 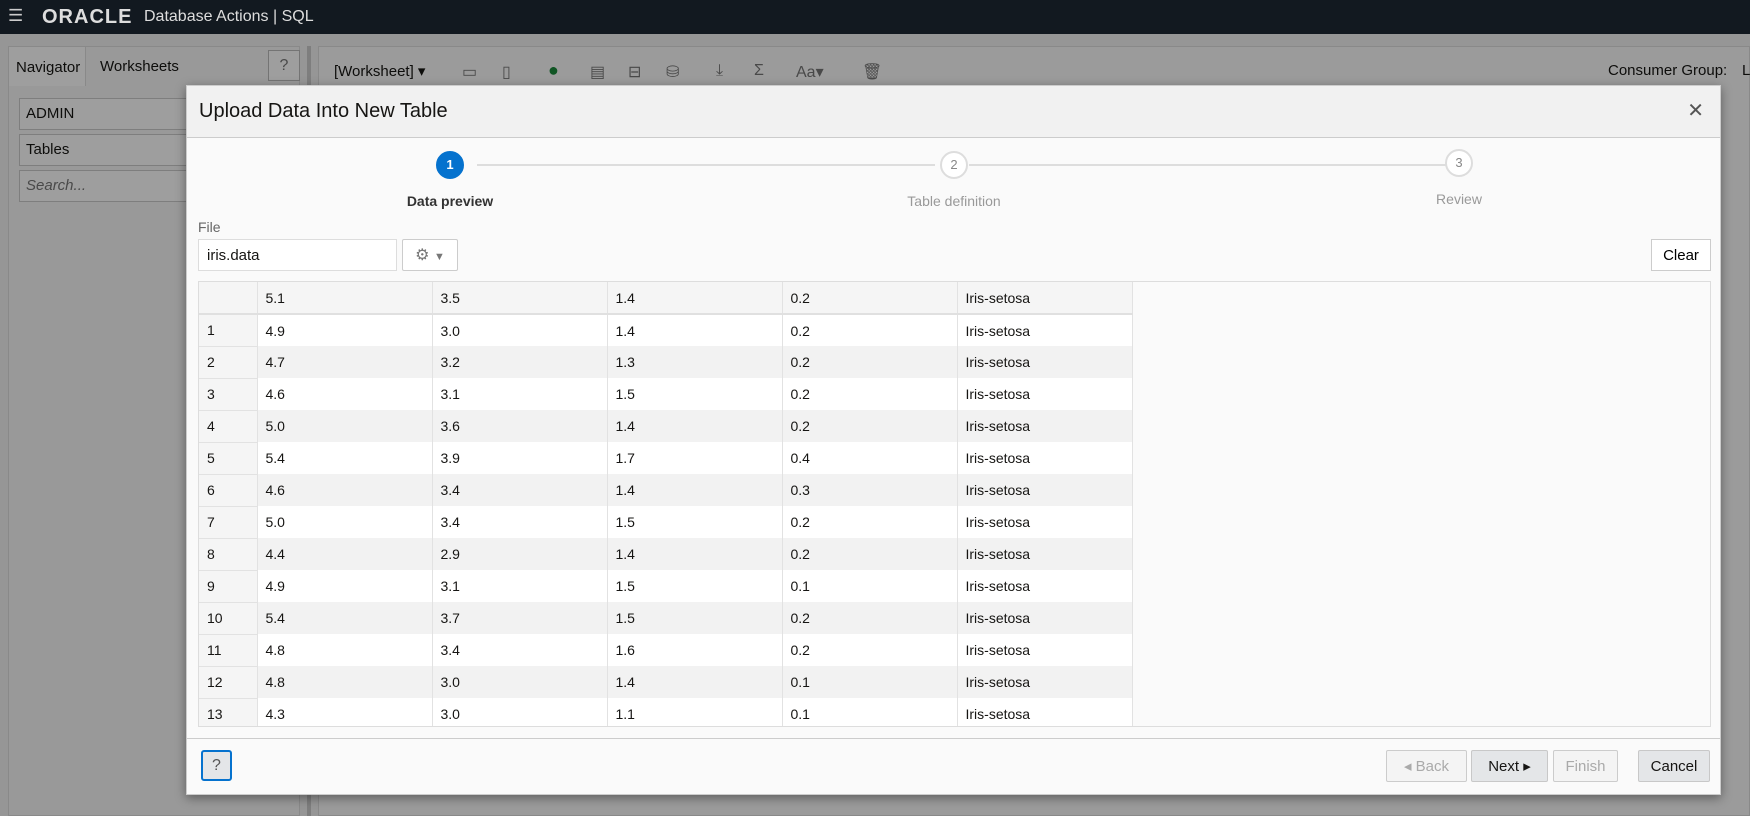 What do you see at coordinates (104, 114) in the screenshot?
I see `schema-select: ADMIN` at bounding box center [104, 114].